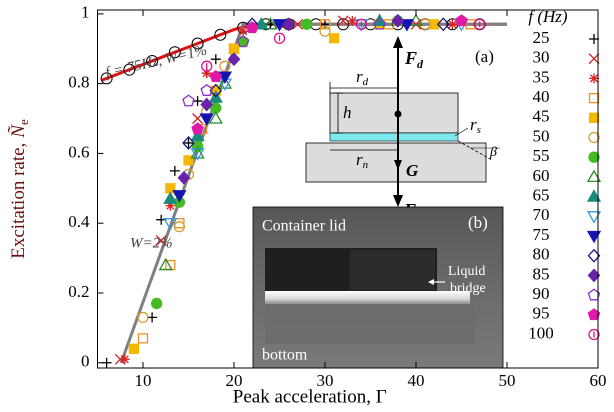 Image resolution: width=614 pixels, height=412 pixels. I want to click on photo-label: bottom, so click(285, 355).